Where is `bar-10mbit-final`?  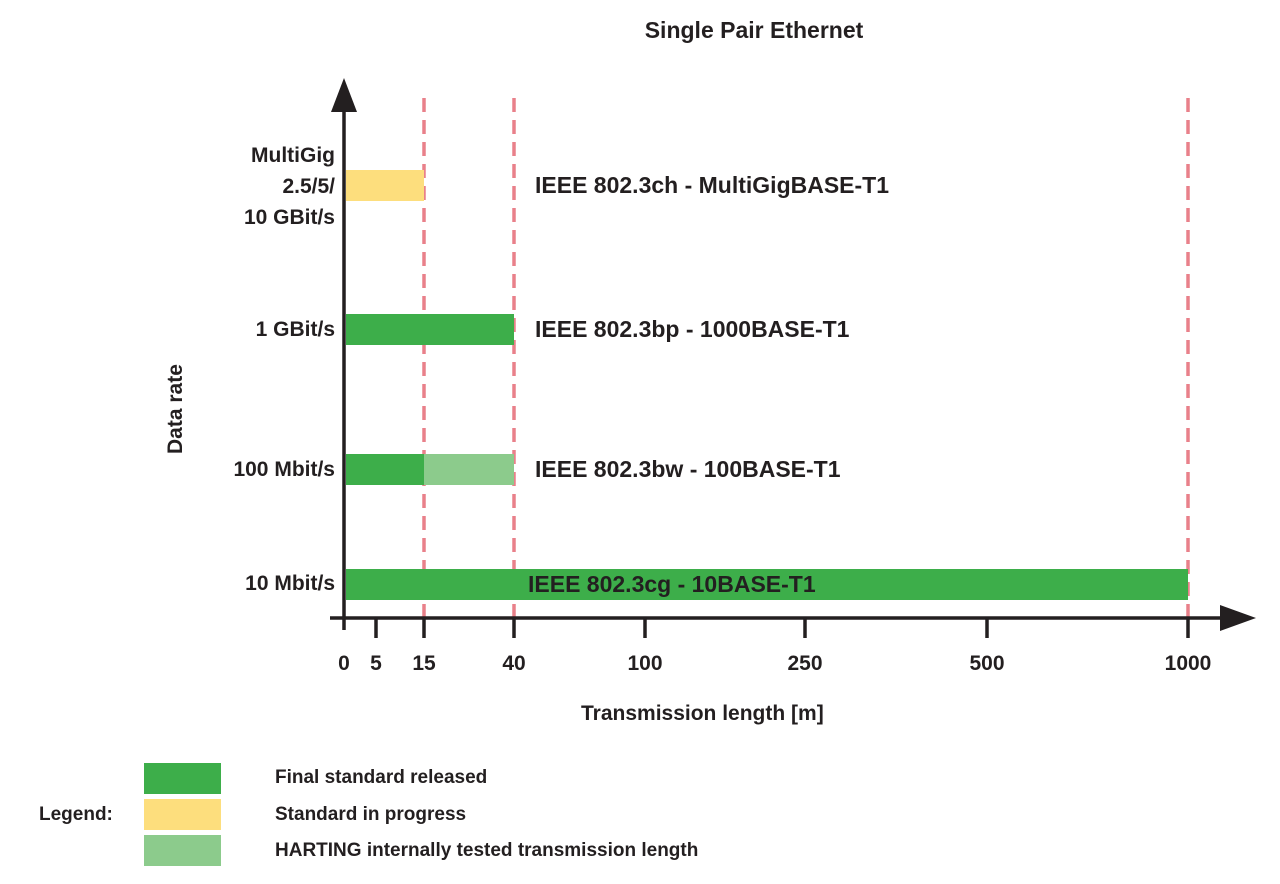
bar-10mbit-final is located at coordinates (767, 584).